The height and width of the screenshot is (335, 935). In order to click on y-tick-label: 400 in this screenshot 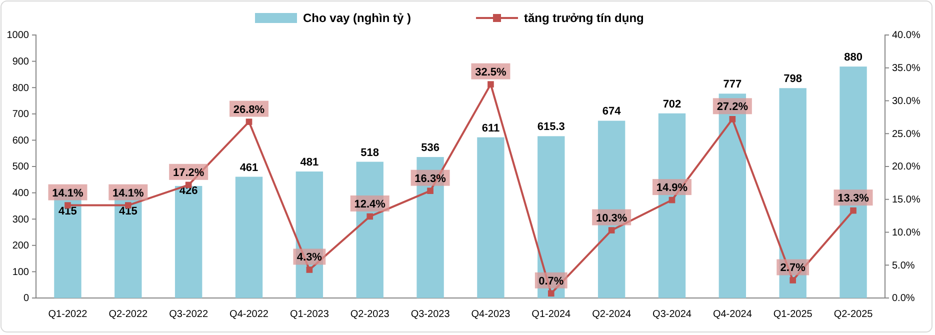, I will do `click(21, 193)`.